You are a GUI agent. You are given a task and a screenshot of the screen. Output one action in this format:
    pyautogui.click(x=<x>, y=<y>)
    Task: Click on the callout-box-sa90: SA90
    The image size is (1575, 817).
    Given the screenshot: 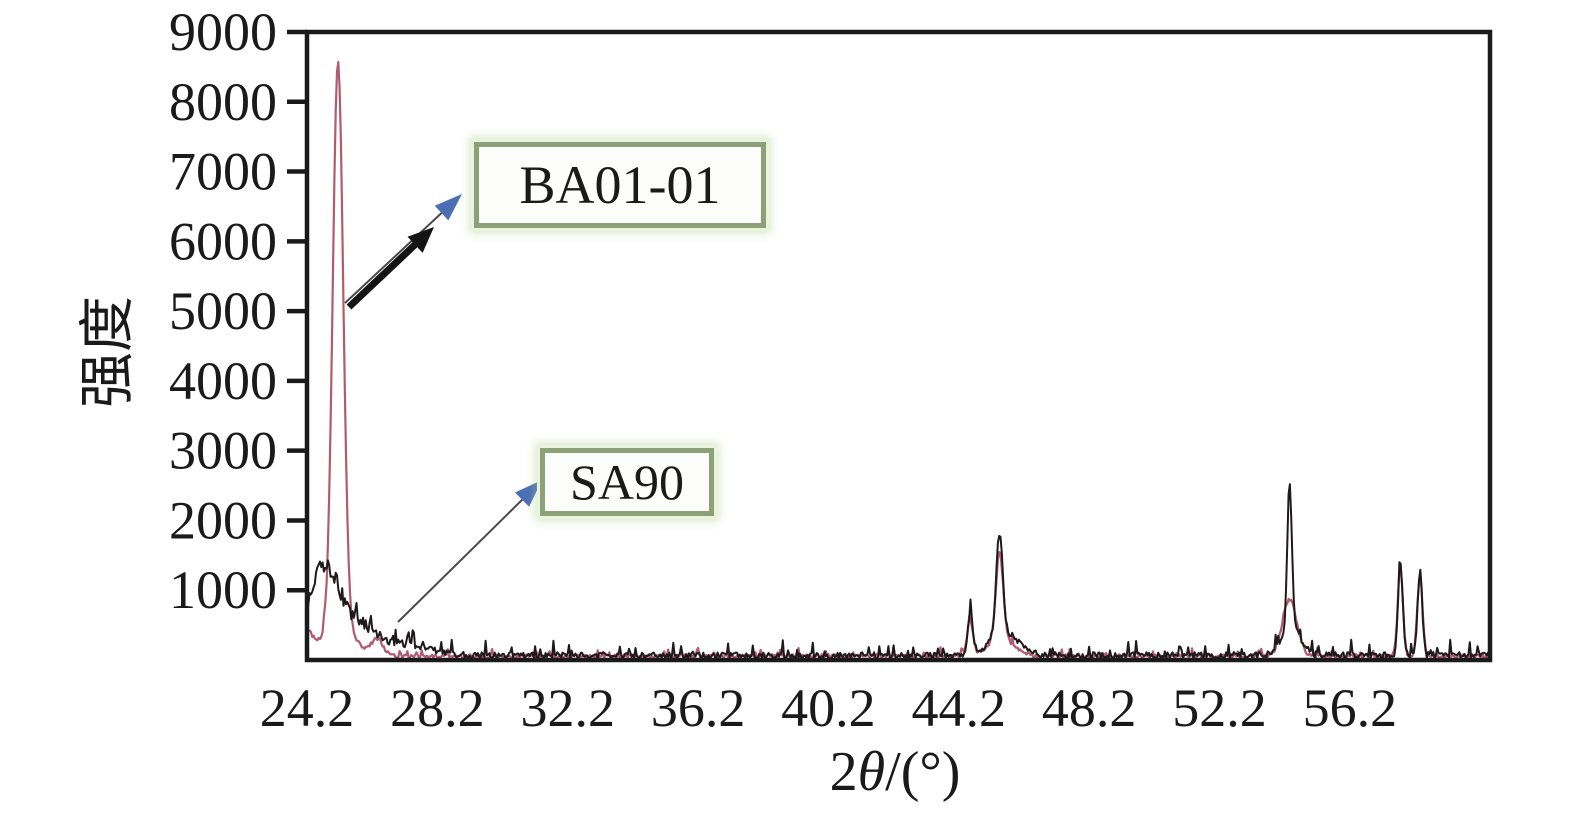 What is the action you would take?
    pyautogui.click(x=627, y=482)
    